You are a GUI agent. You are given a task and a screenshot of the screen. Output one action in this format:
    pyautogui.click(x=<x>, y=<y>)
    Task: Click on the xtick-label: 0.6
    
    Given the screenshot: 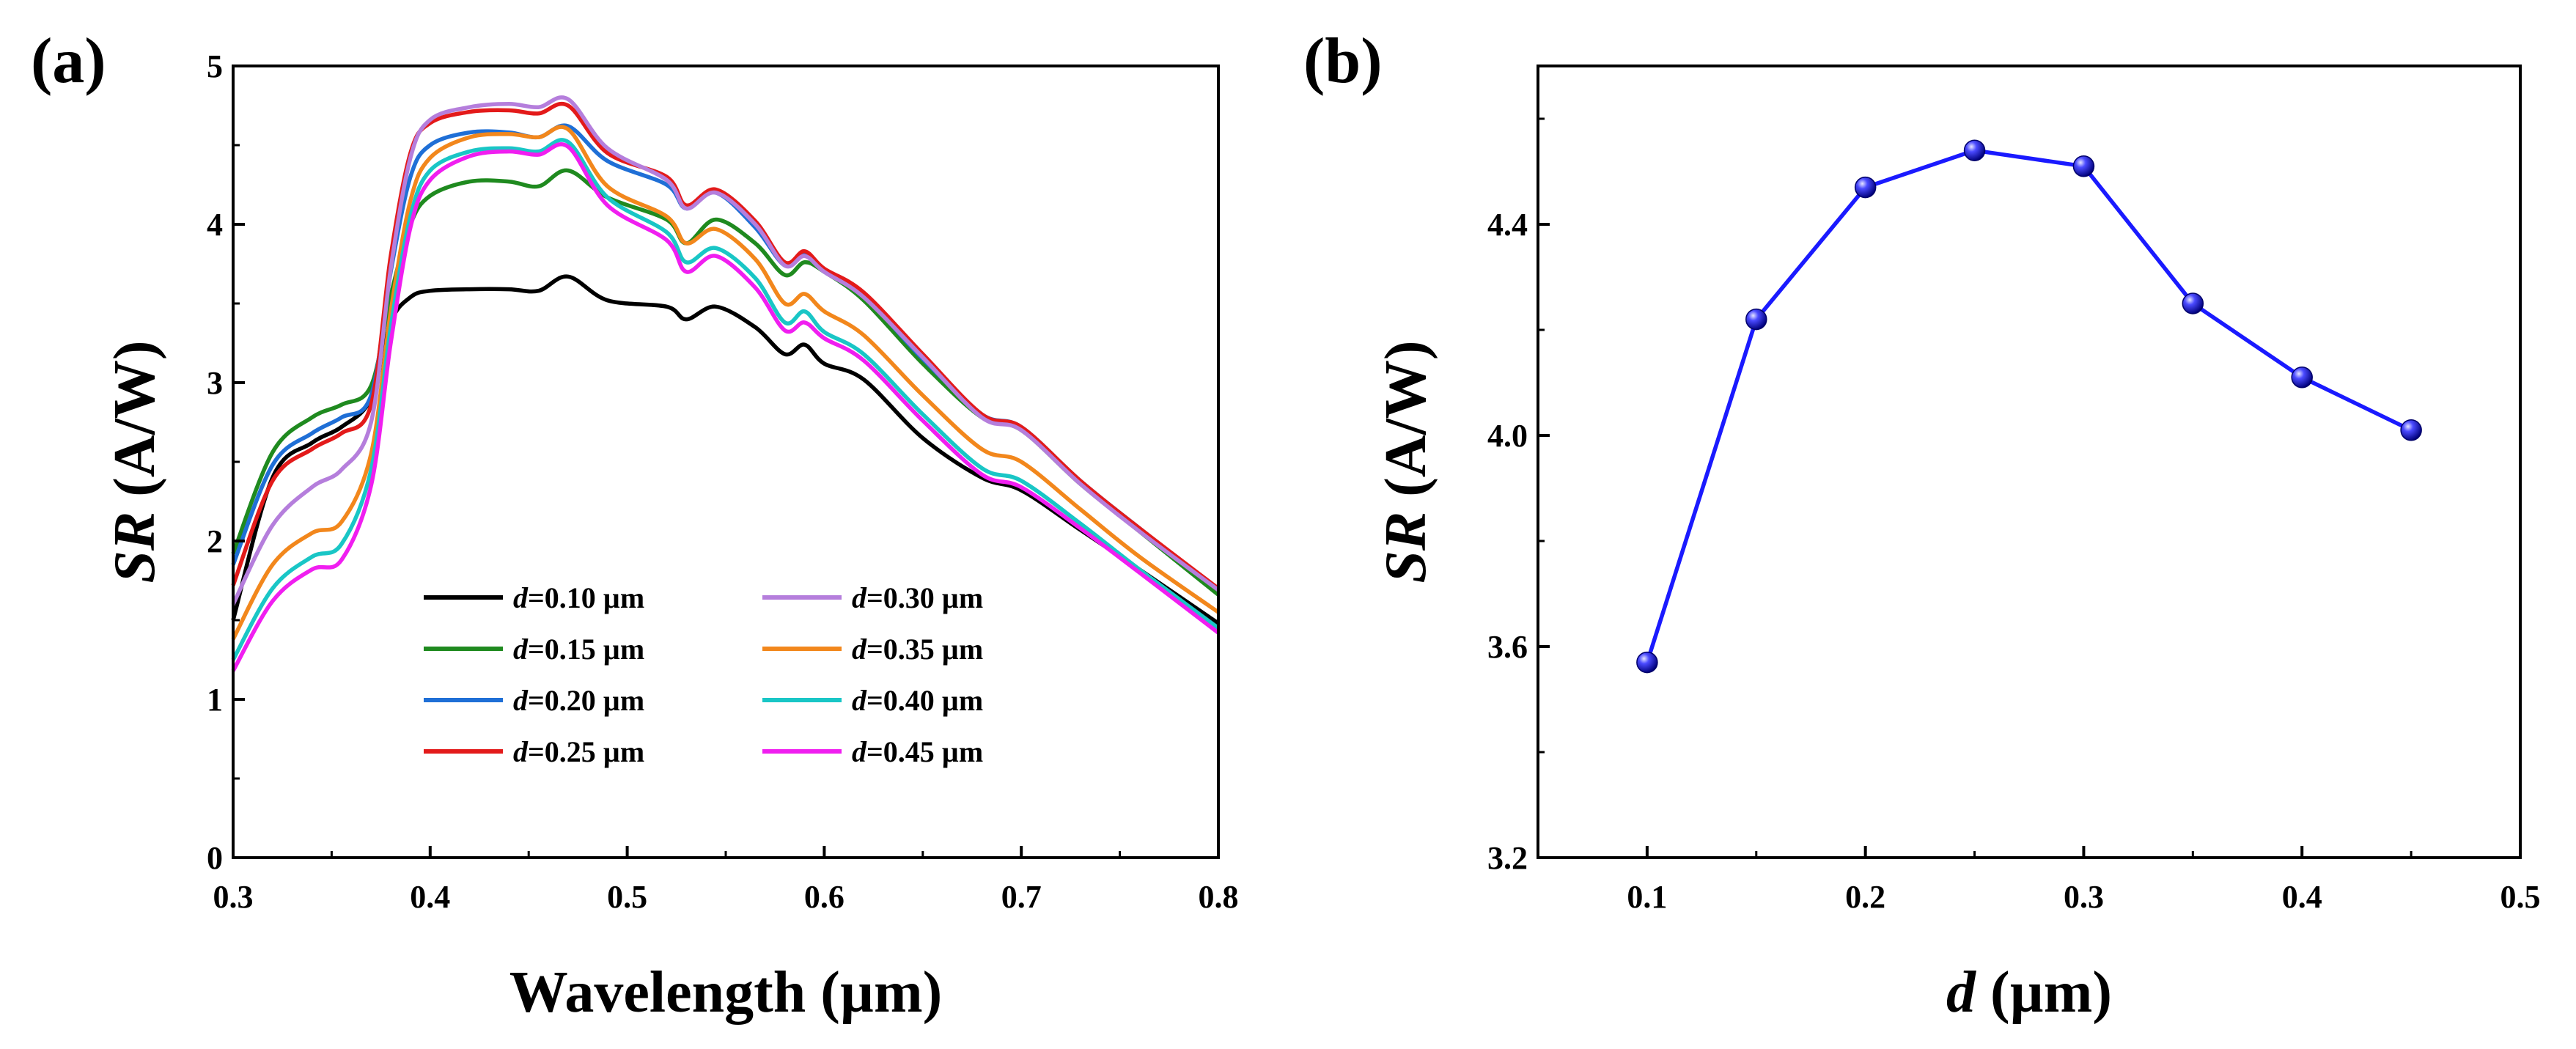 What is the action you would take?
    pyautogui.click(x=824, y=897)
    